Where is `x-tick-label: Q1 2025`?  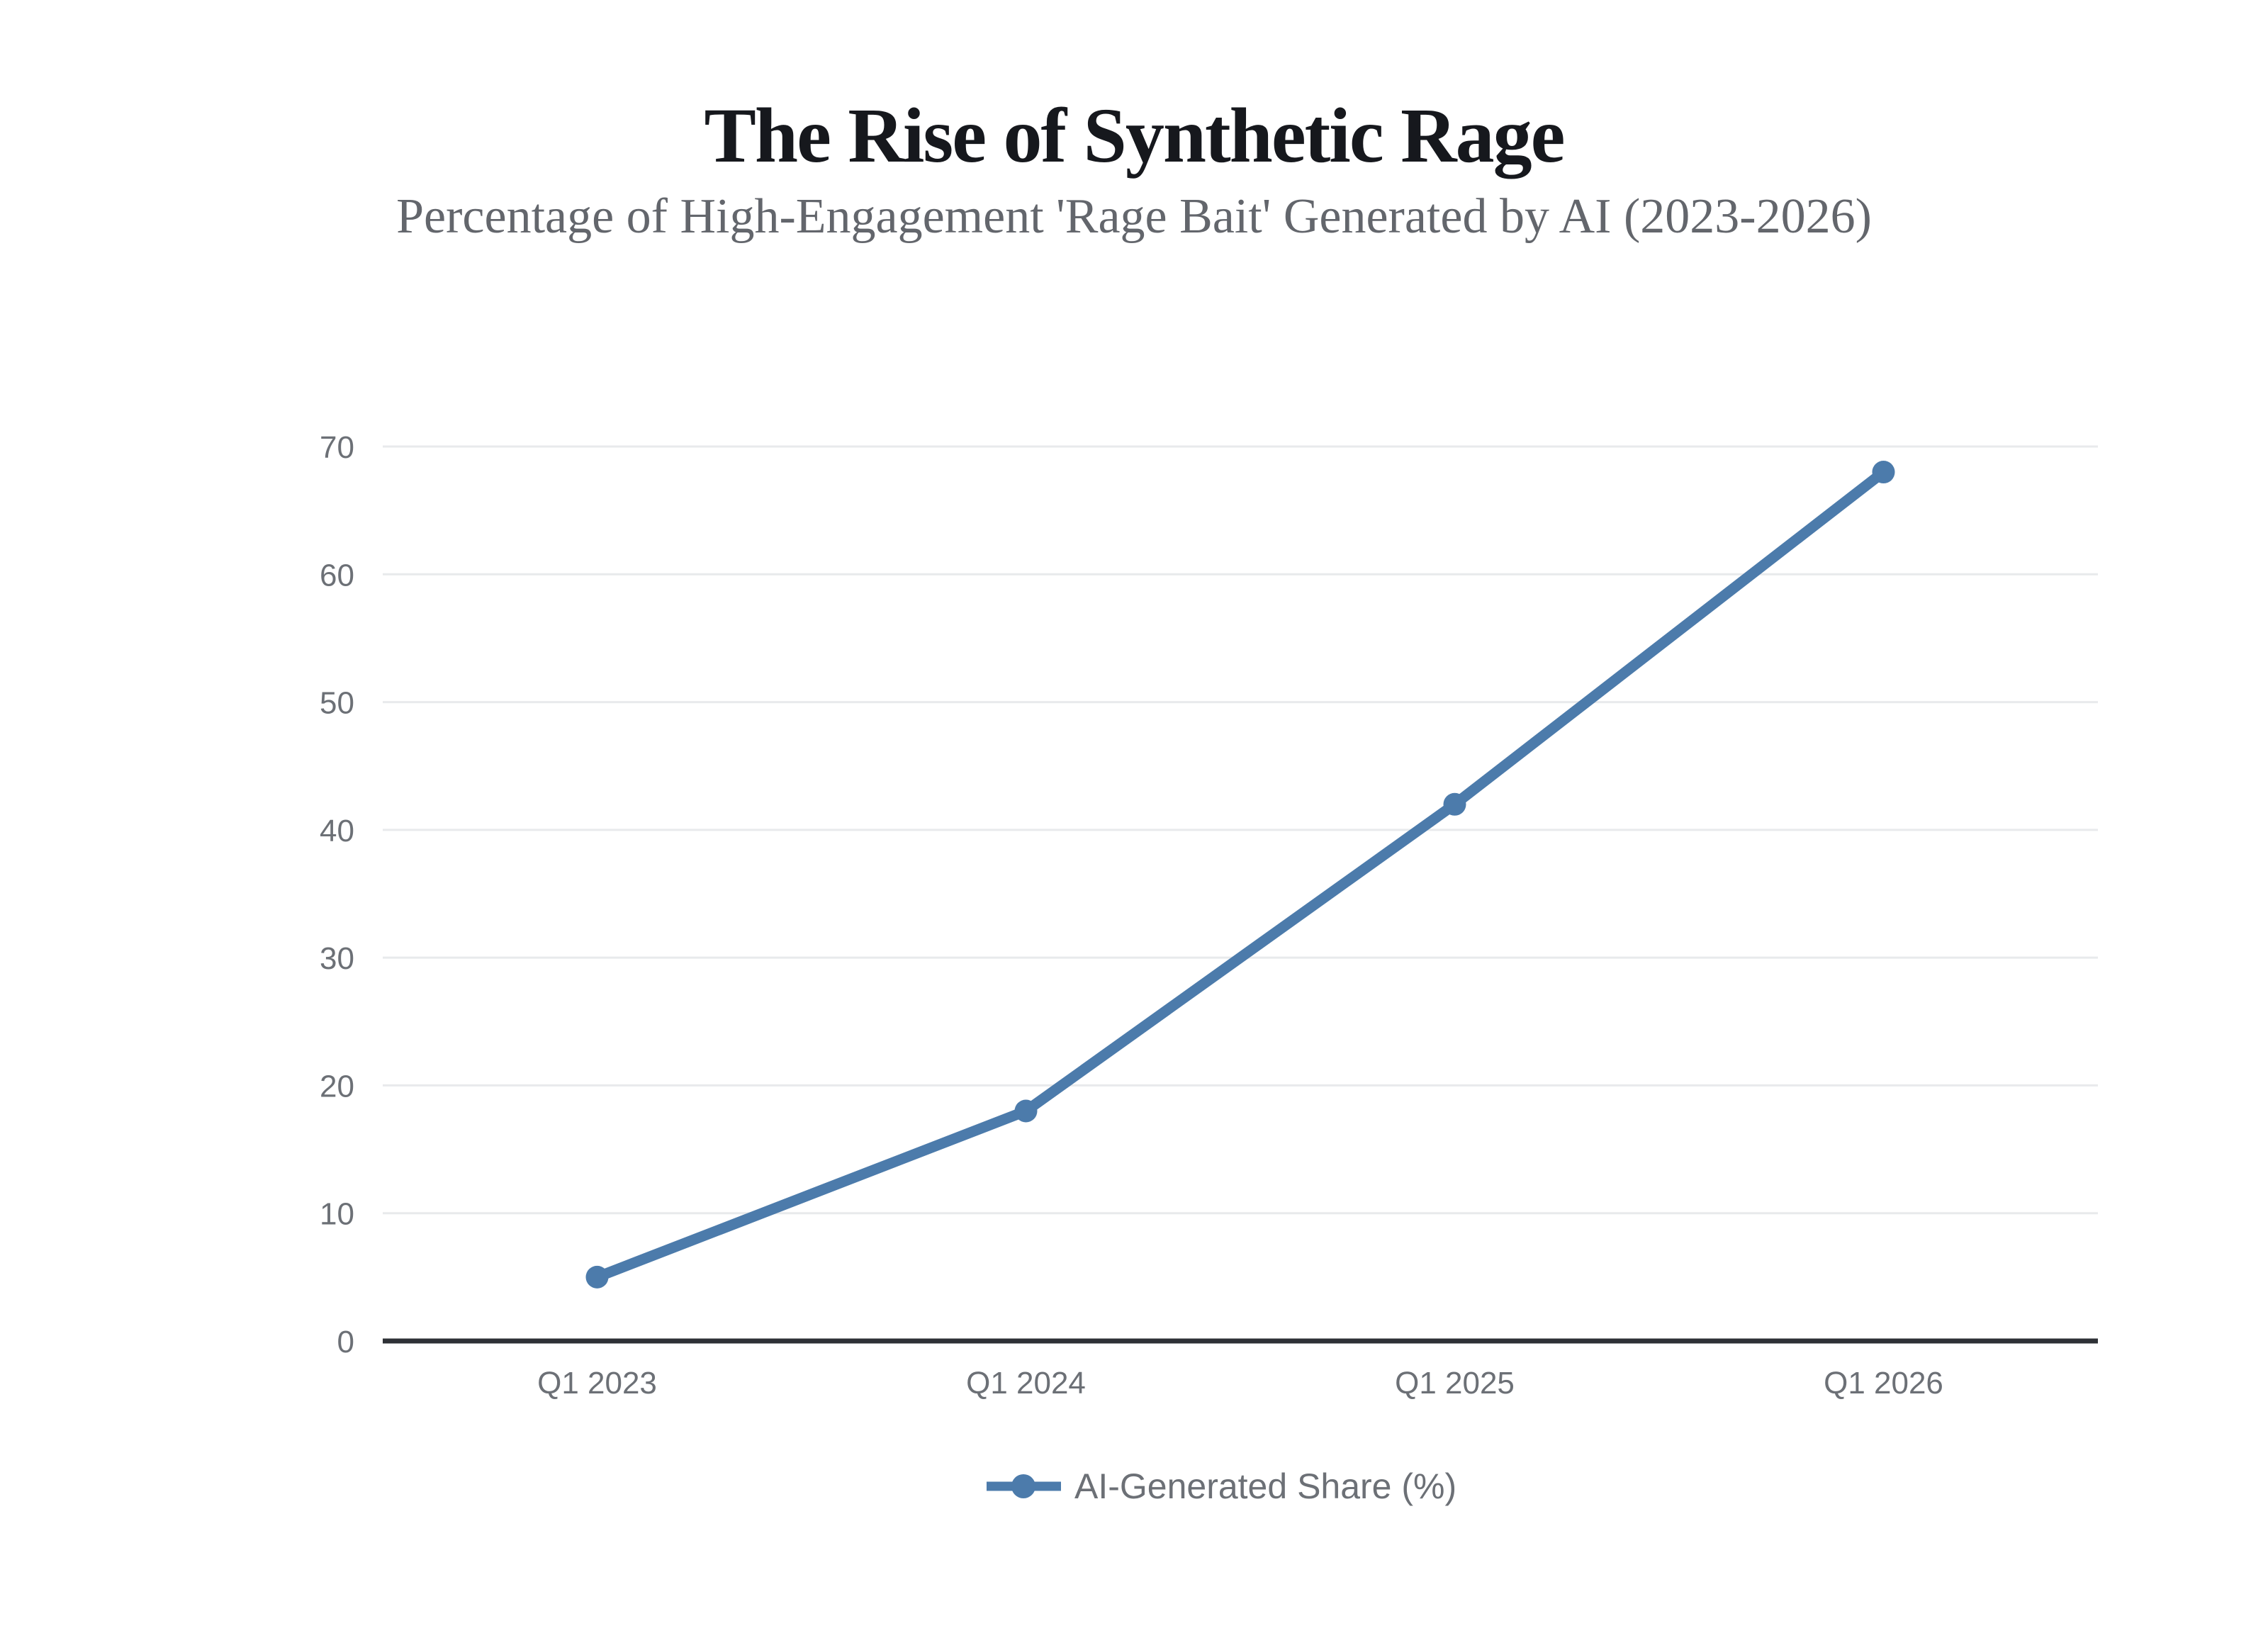
x-tick-label: Q1 2025 is located at coordinates (1455, 1383).